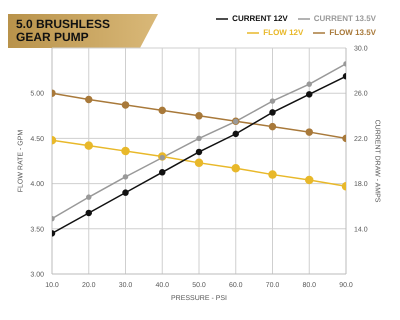  Describe the element at coordinates (345, 18) in the screenshot. I see `legend-label: CURRENT 13.5V` at that location.